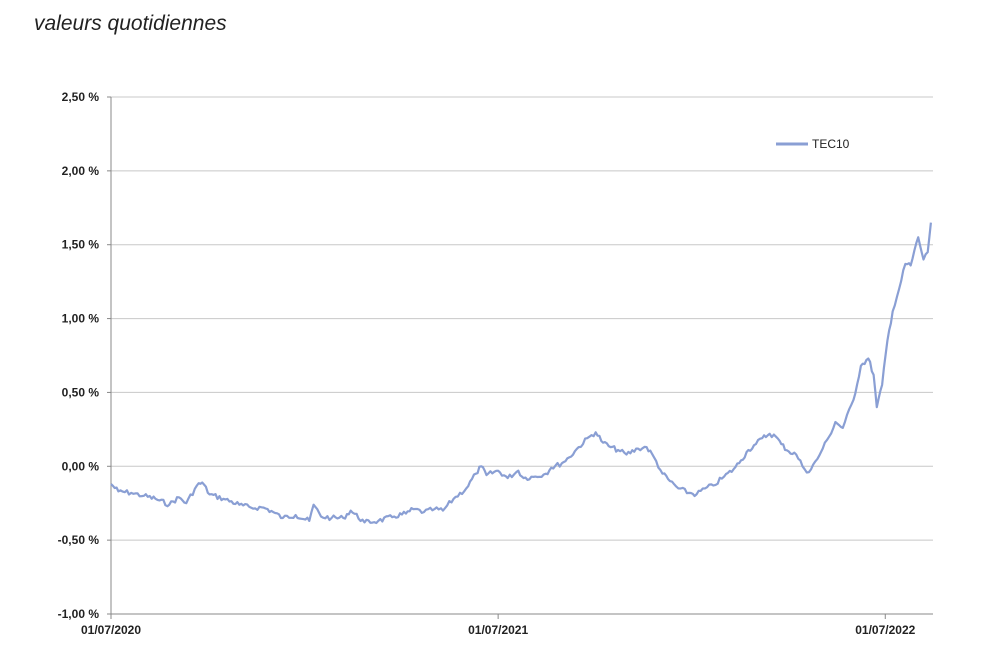 This screenshot has height=665, width=984. What do you see at coordinates (81, 466) in the screenshot?
I see `tick-label-y: 0,00 %` at bounding box center [81, 466].